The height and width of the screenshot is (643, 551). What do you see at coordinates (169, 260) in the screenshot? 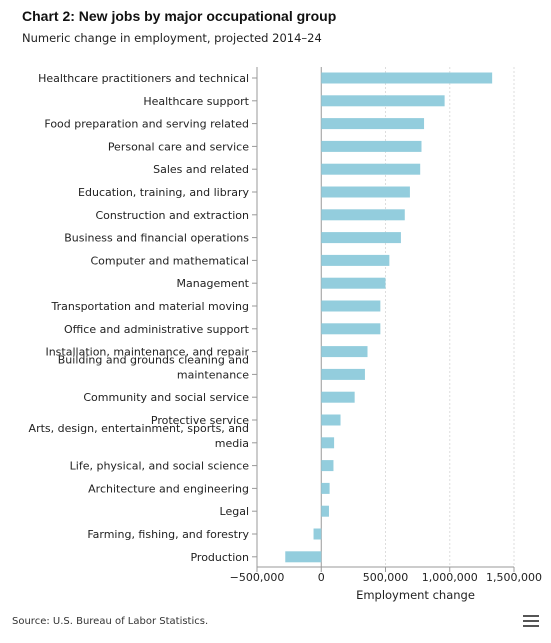
I see `category-label: Computer and mathematical` at bounding box center [169, 260].